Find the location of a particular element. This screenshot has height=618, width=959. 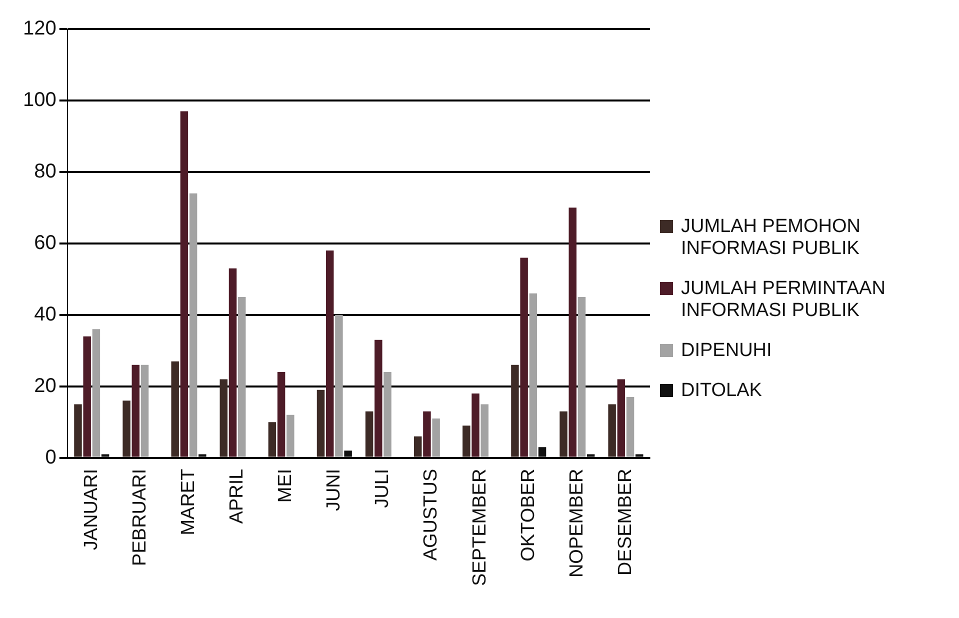

legend-label: JUMLAH PERMINTAAN INFORMASI PUBLIK is located at coordinates (783, 300).